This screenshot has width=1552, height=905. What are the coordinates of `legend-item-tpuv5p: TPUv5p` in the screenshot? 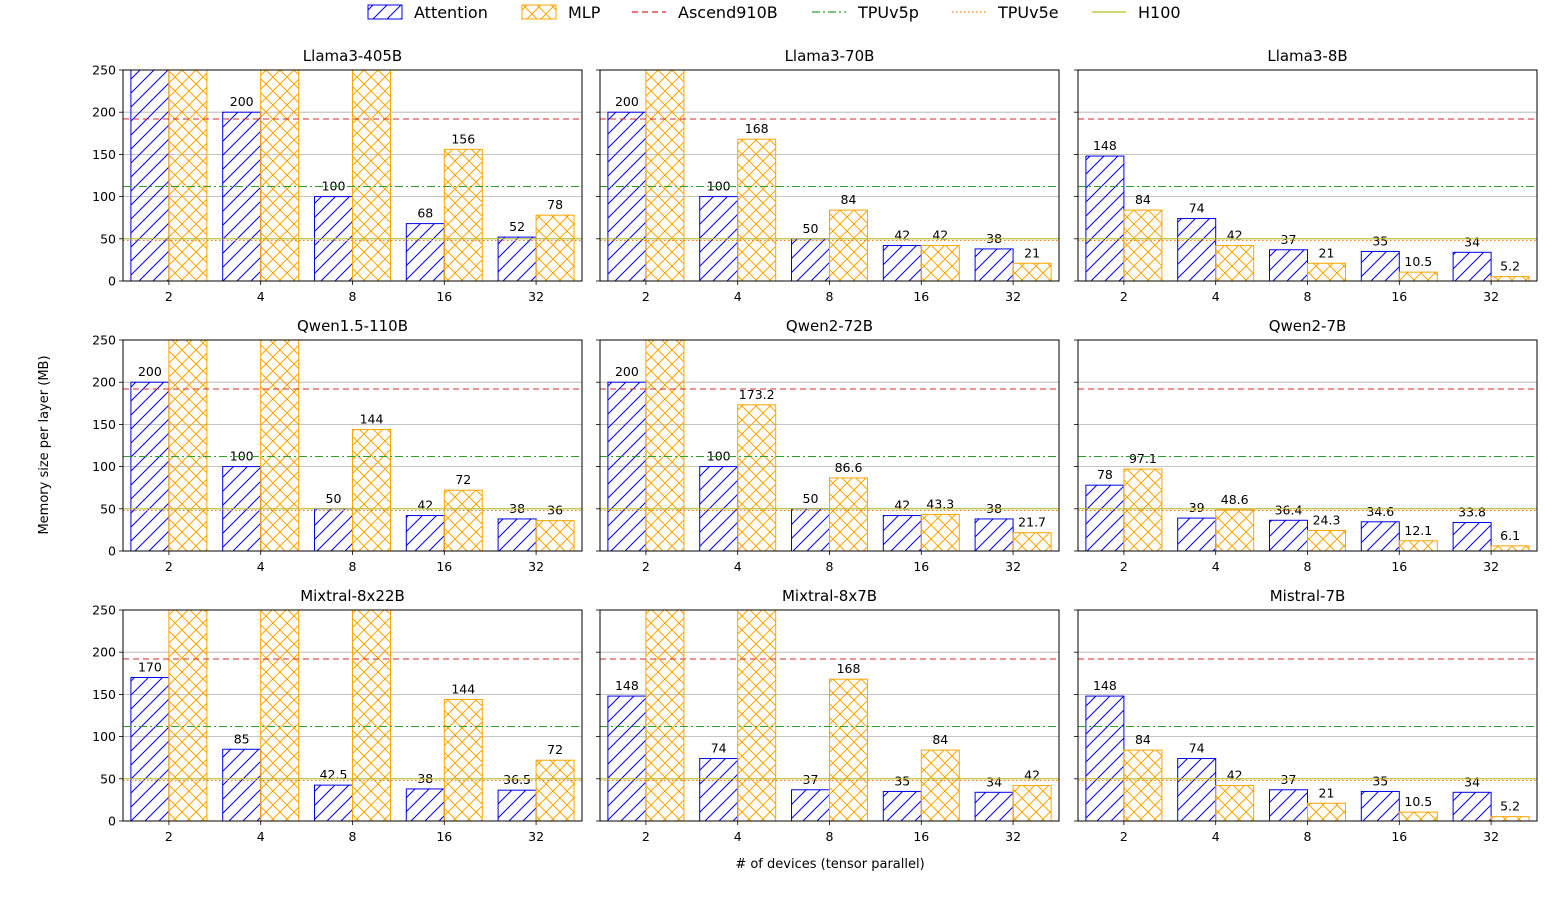 It's located at (865, 12).